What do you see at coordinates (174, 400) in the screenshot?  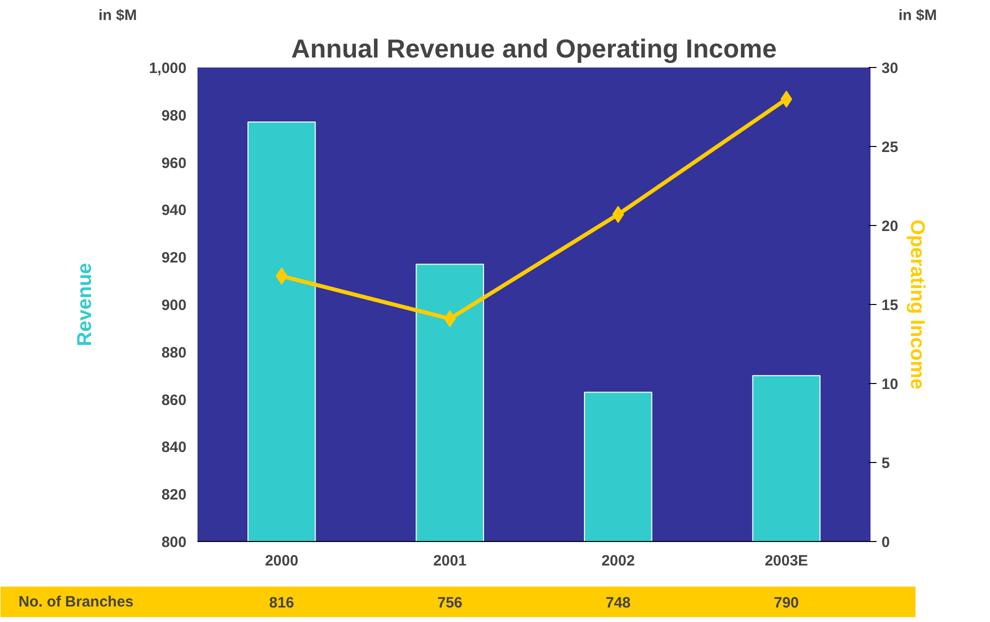 I see `y-tick-label: 860` at bounding box center [174, 400].